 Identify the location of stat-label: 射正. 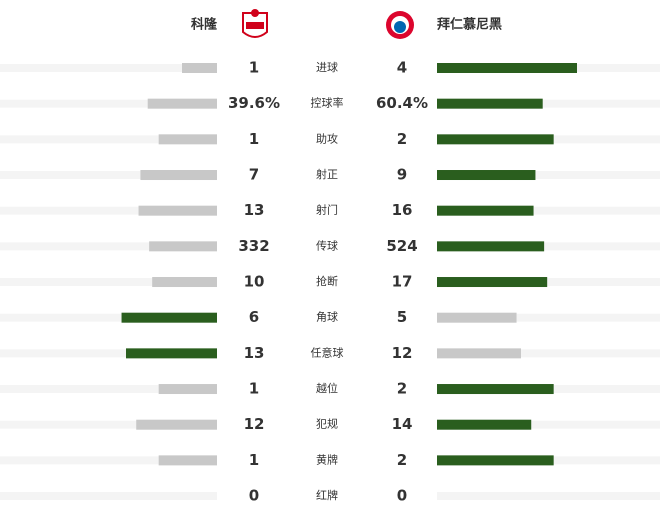
(327, 174).